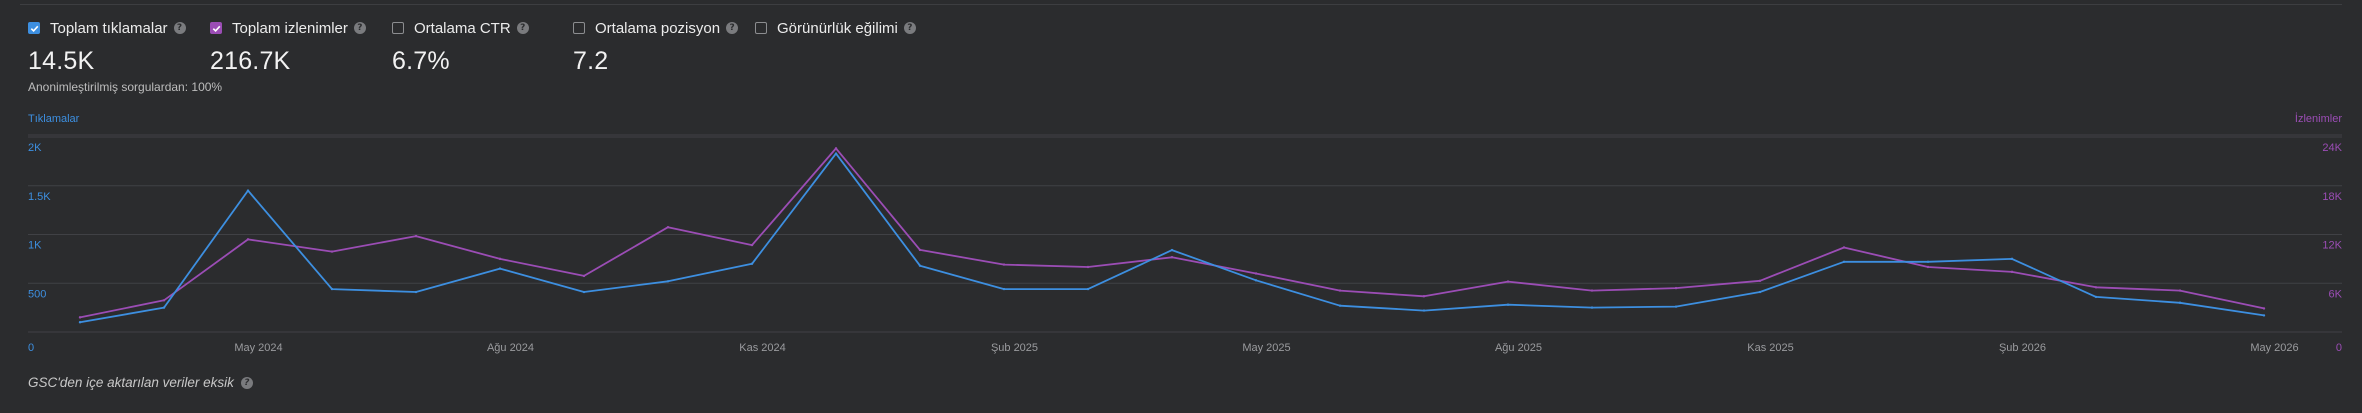 The width and height of the screenshot is (2362, 413). What do you see at coordinates (34, 28) in the screenshot?
I see `clicks-checkbox` at bounding box center [34, 28].